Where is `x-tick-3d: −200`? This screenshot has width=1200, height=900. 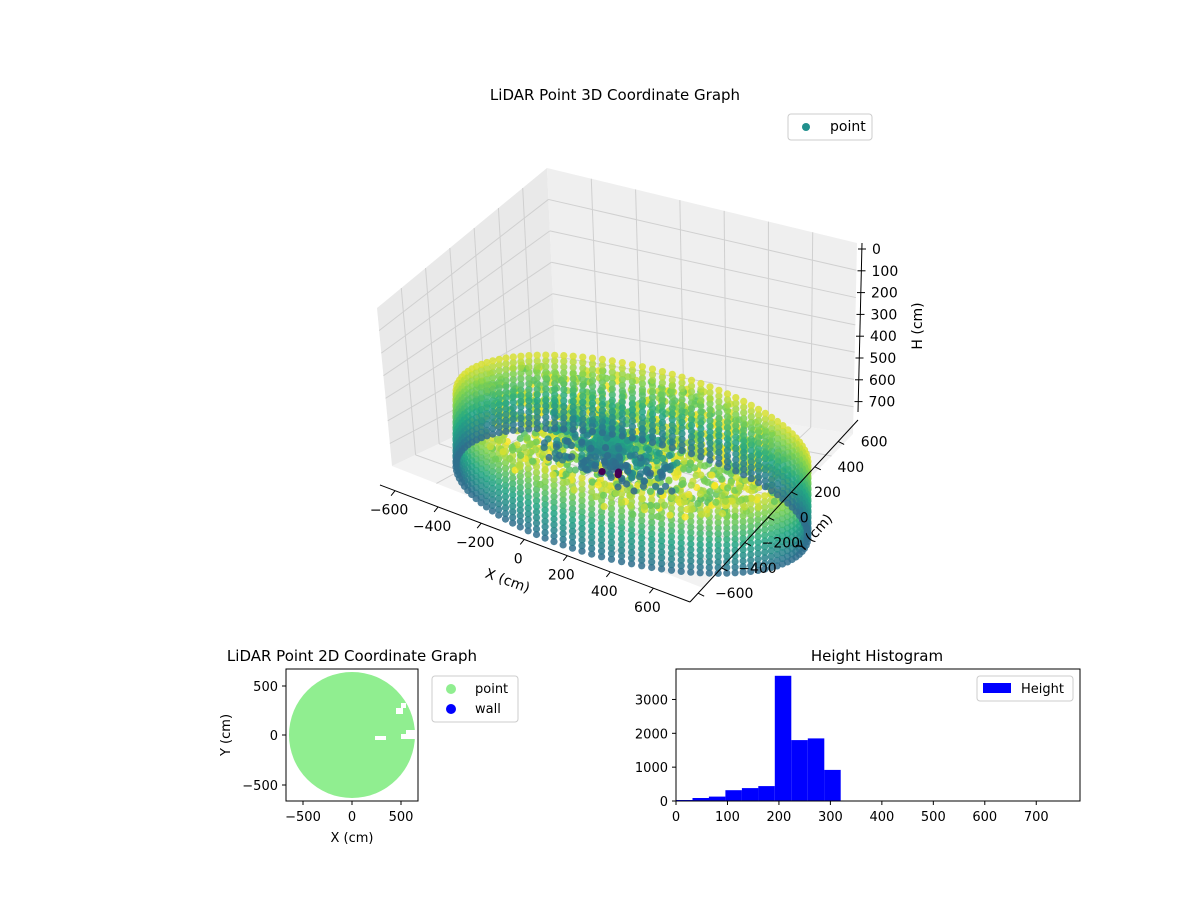
x-tick-3d: −200 is located at coordinates (475, 543).